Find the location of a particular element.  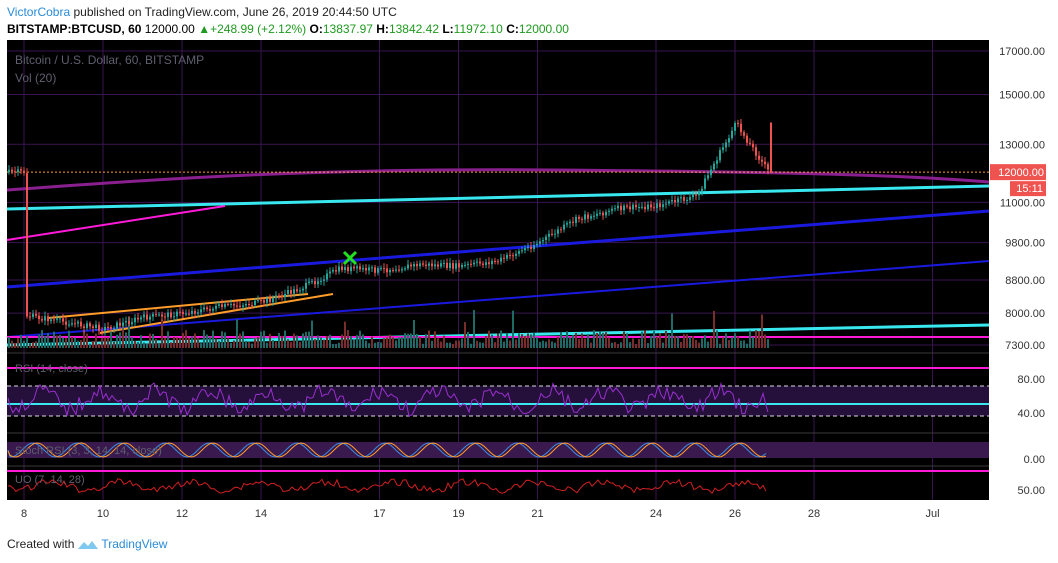

rsi-title: RSI (14, close) is located at coordinates (51, 369).